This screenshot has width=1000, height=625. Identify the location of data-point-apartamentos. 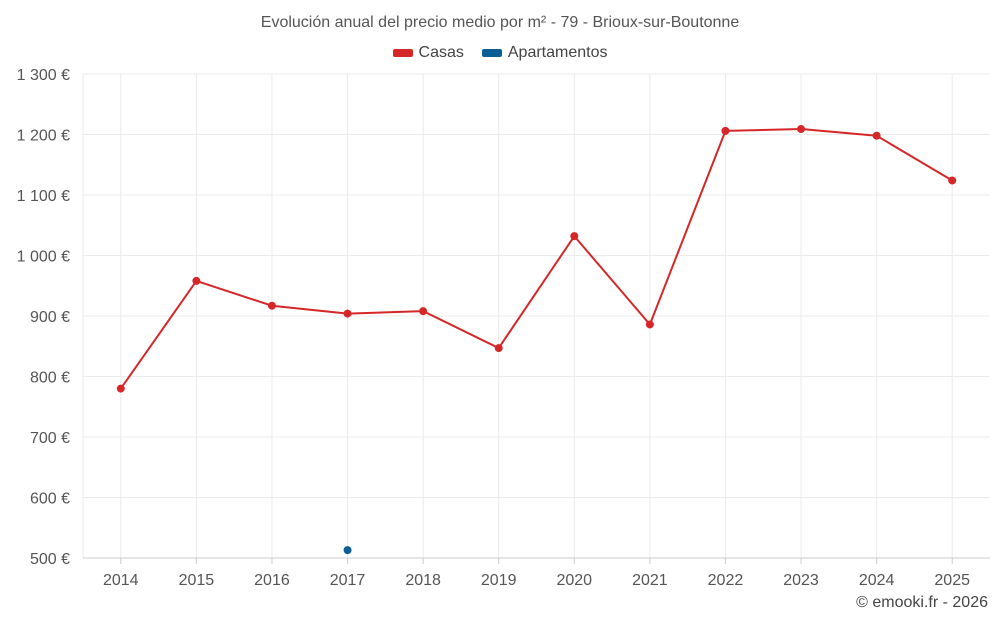
(347, 550).